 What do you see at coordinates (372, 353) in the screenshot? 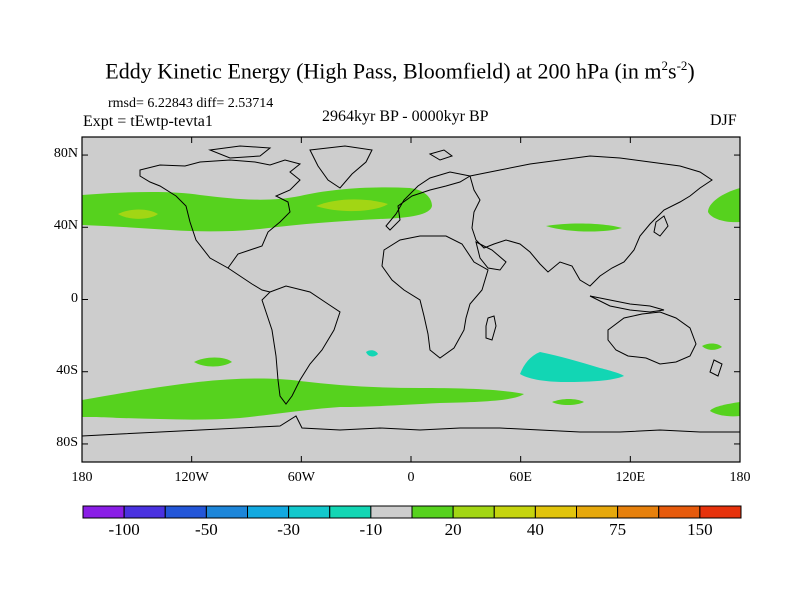
I see `south-atlantic-negative-region` at bounding box center [372, 353].